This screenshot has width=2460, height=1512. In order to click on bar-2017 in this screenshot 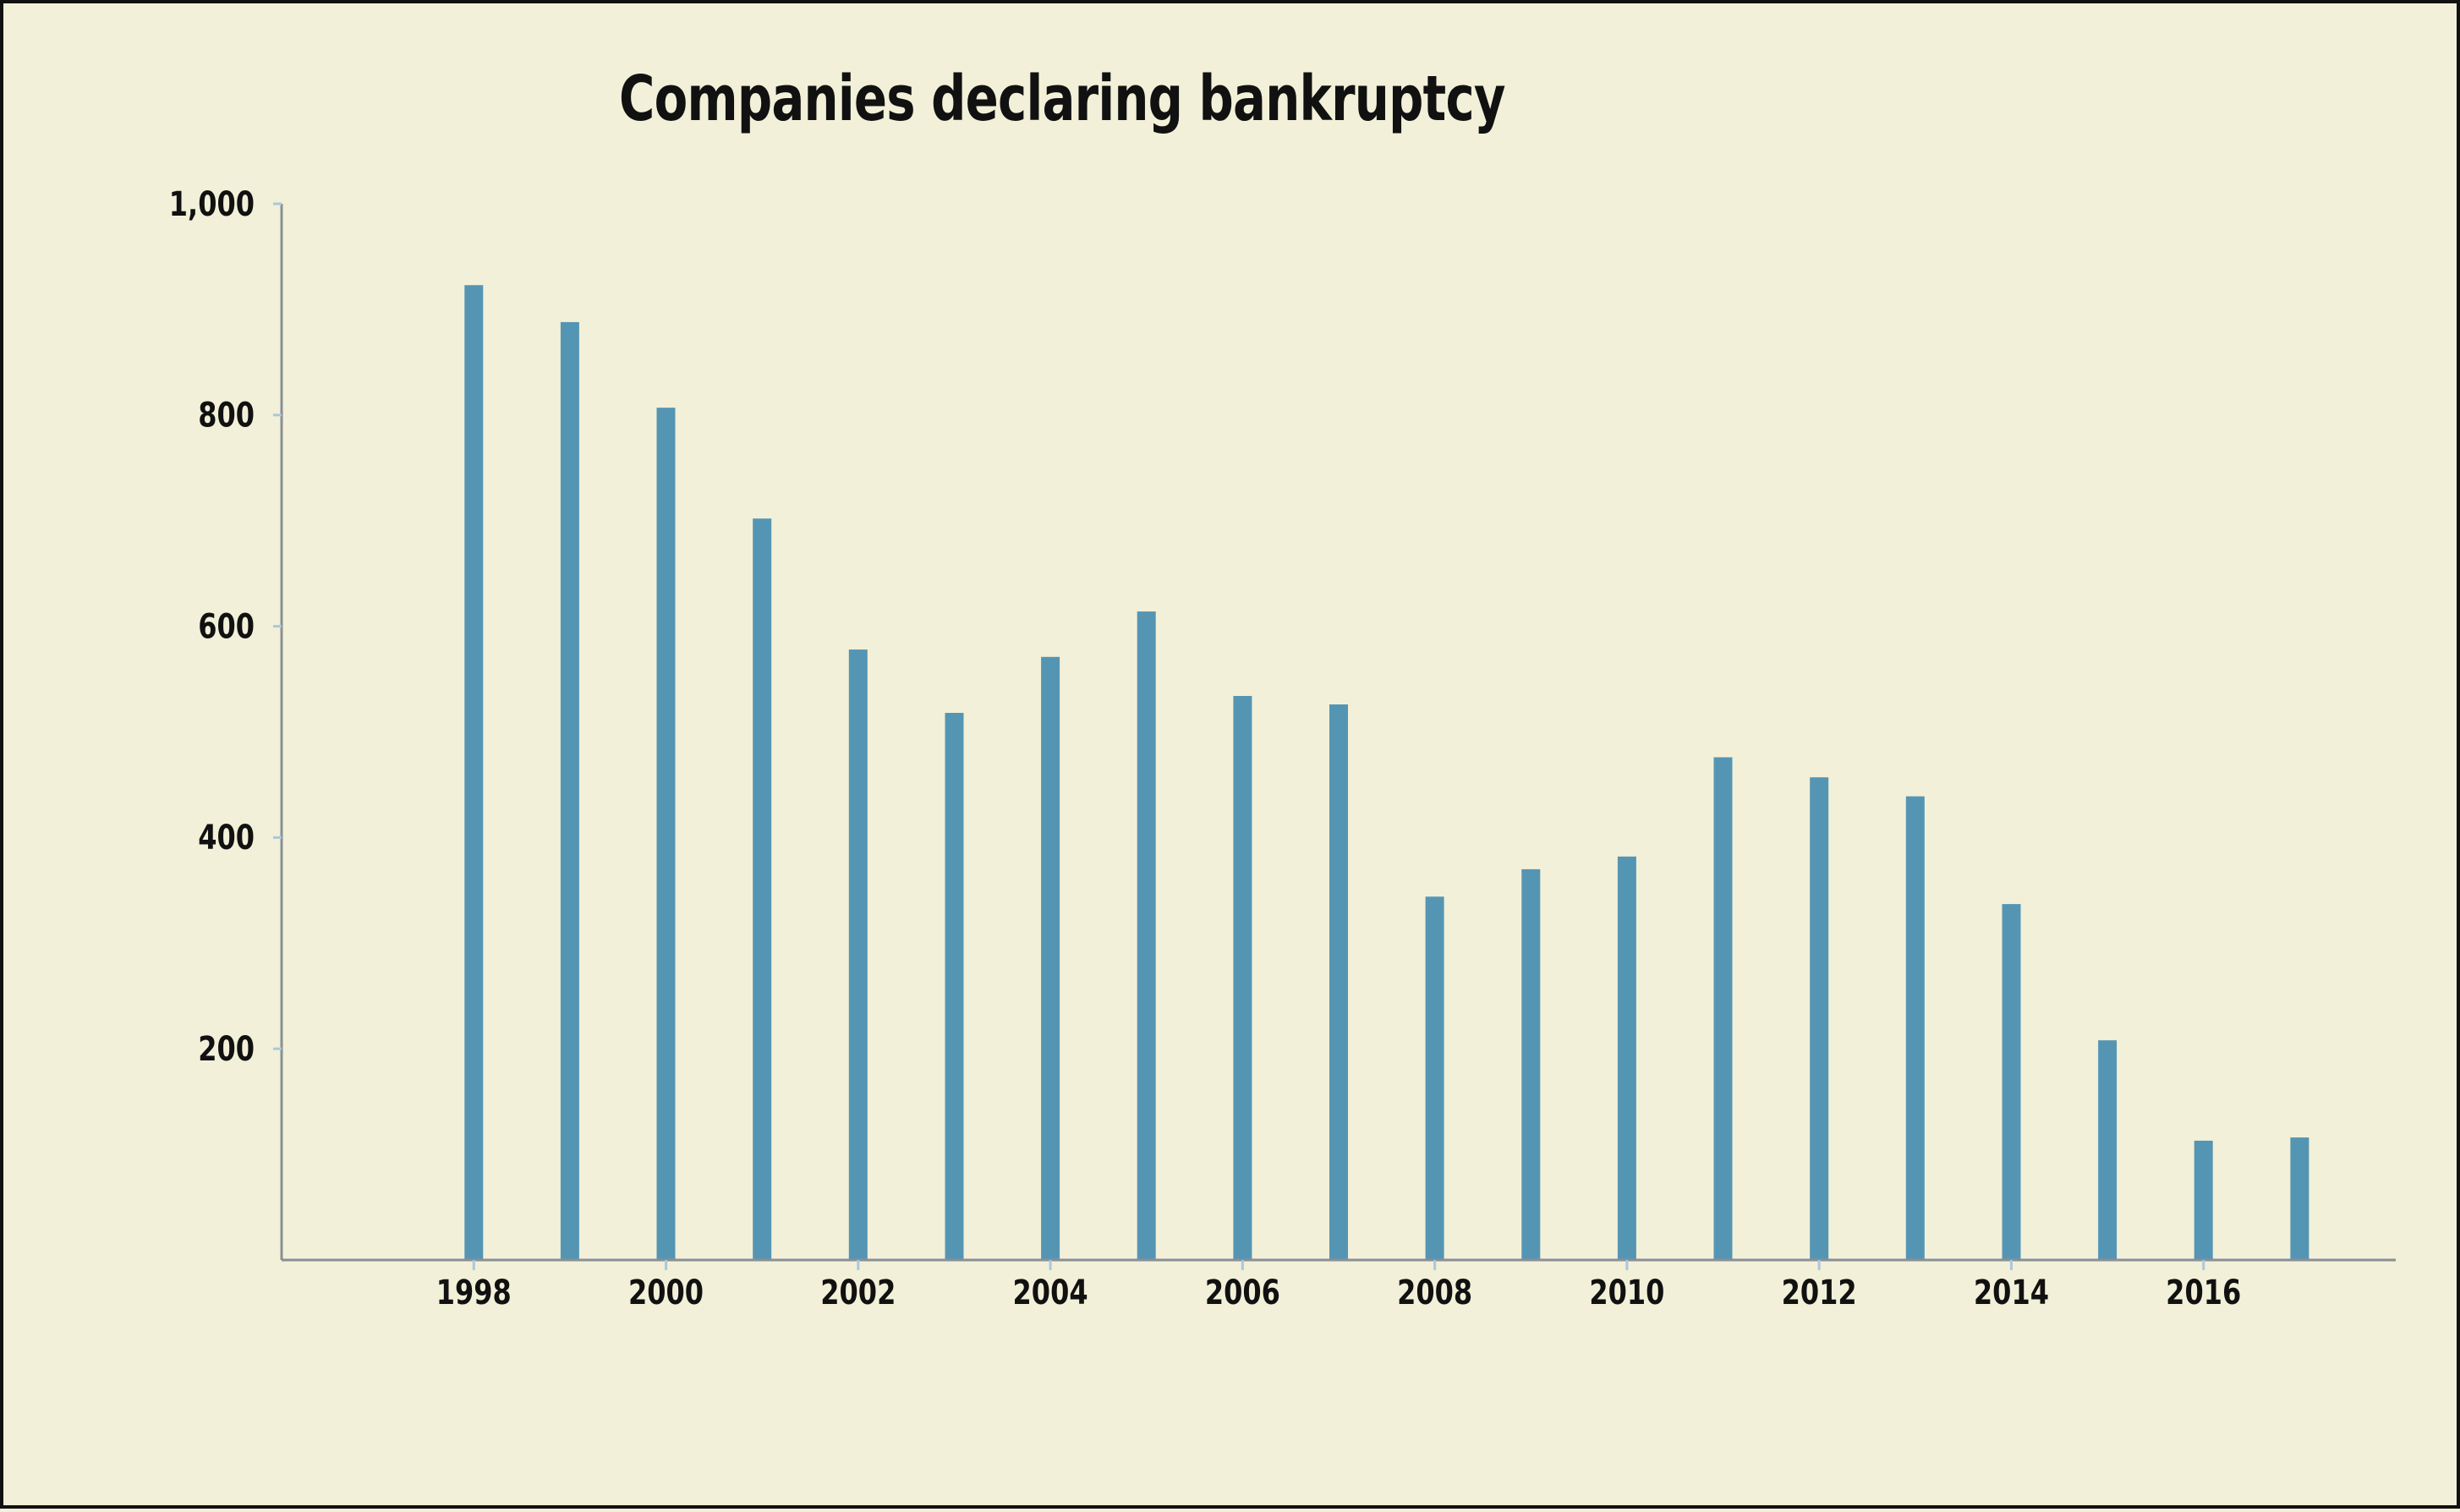, I will do `click(2300, 1198)`.